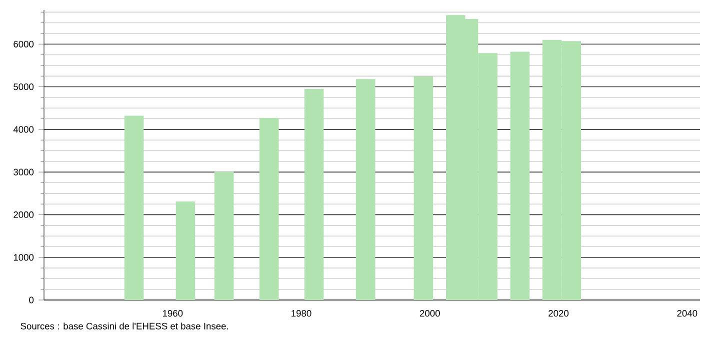 The width and height of the screenshot is (710, 340). What do you see at coordinates (302, 313) in the screenshot?
I see `x-tick-label: 1980` at bounding box center [302, 313].